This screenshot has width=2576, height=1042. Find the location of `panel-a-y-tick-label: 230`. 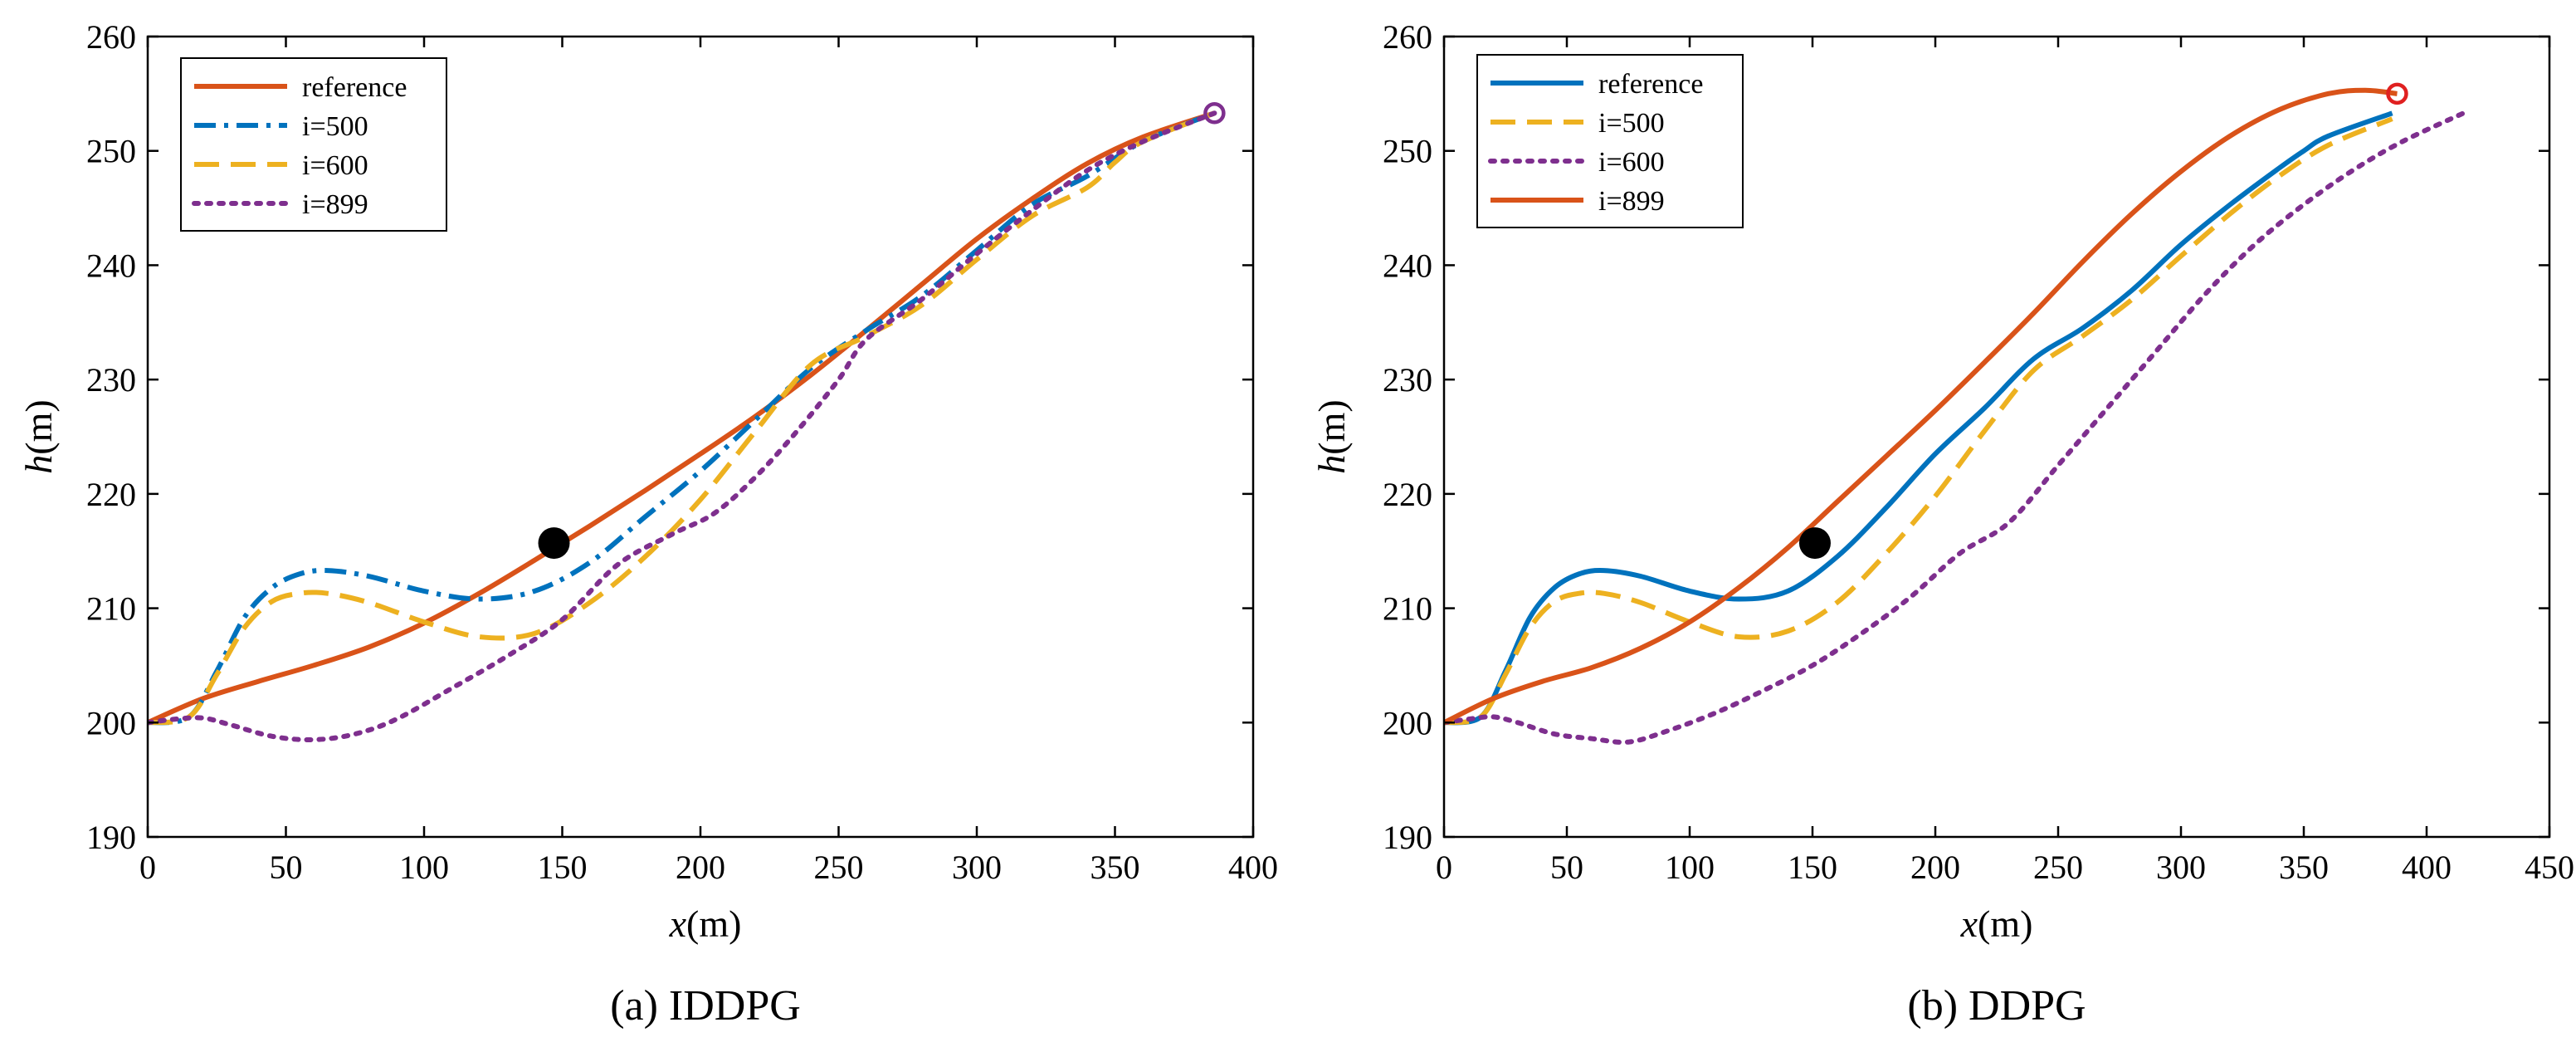

panel-a-y-tick-label: 230 is located at coordinates (111, 380).